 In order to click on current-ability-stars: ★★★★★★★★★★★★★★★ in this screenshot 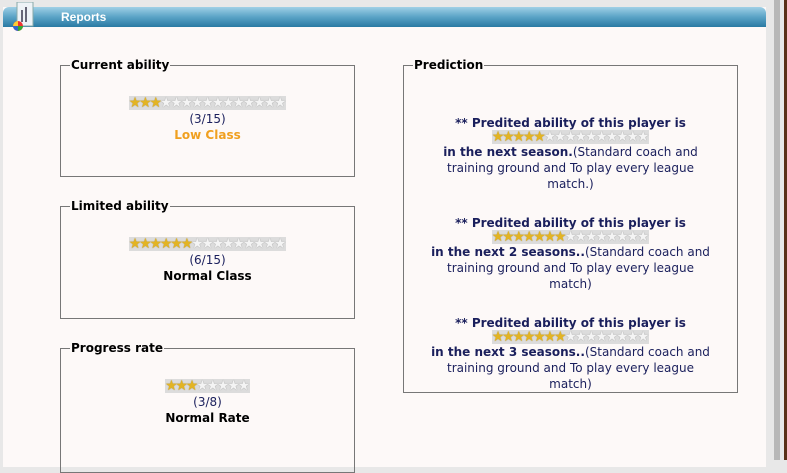, I will do `click(207, 103)`.